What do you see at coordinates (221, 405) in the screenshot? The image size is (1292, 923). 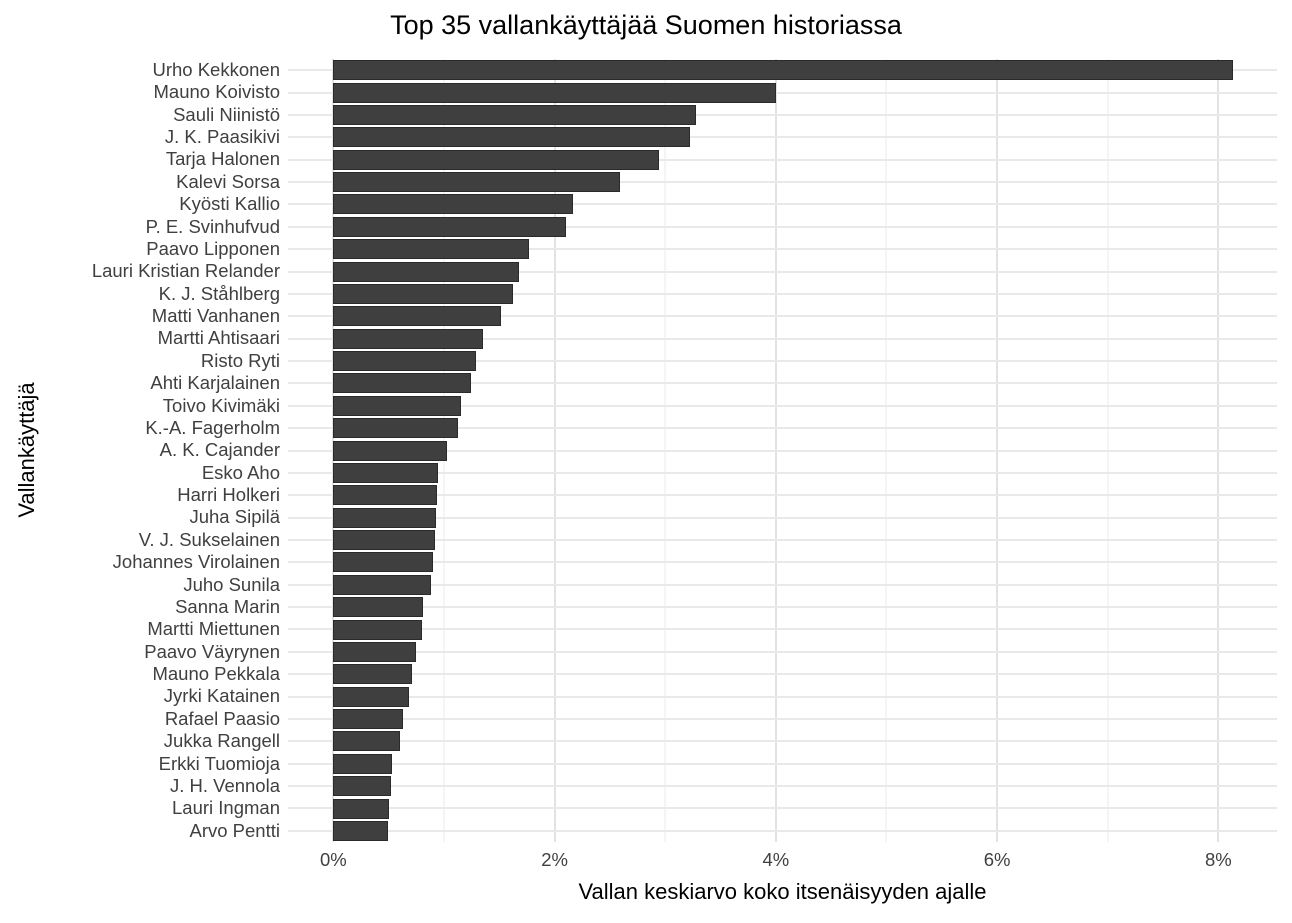 I see `y-tick-label: Toivo Kivimäki` at bounding box center [221, 405].